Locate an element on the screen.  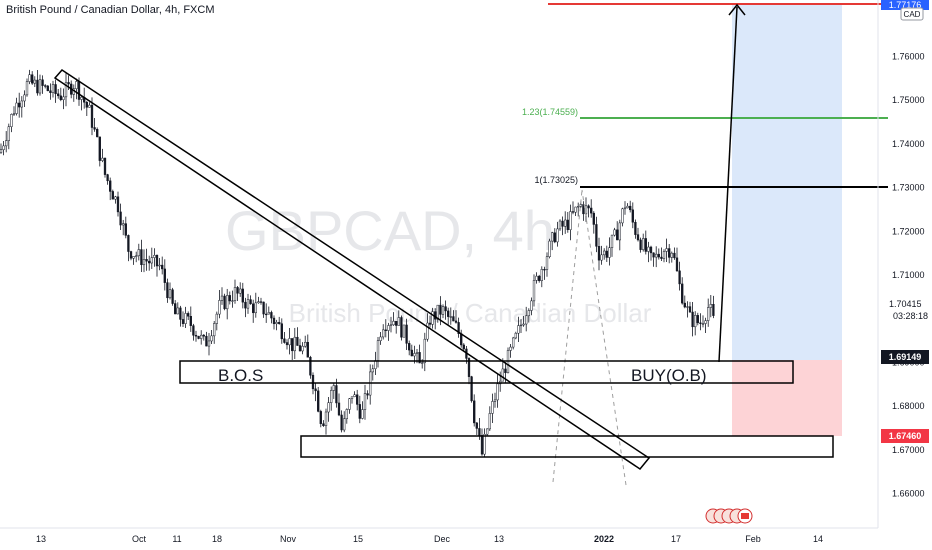
price-tick-label: 1.75000 is located at coordinates (908, 100).